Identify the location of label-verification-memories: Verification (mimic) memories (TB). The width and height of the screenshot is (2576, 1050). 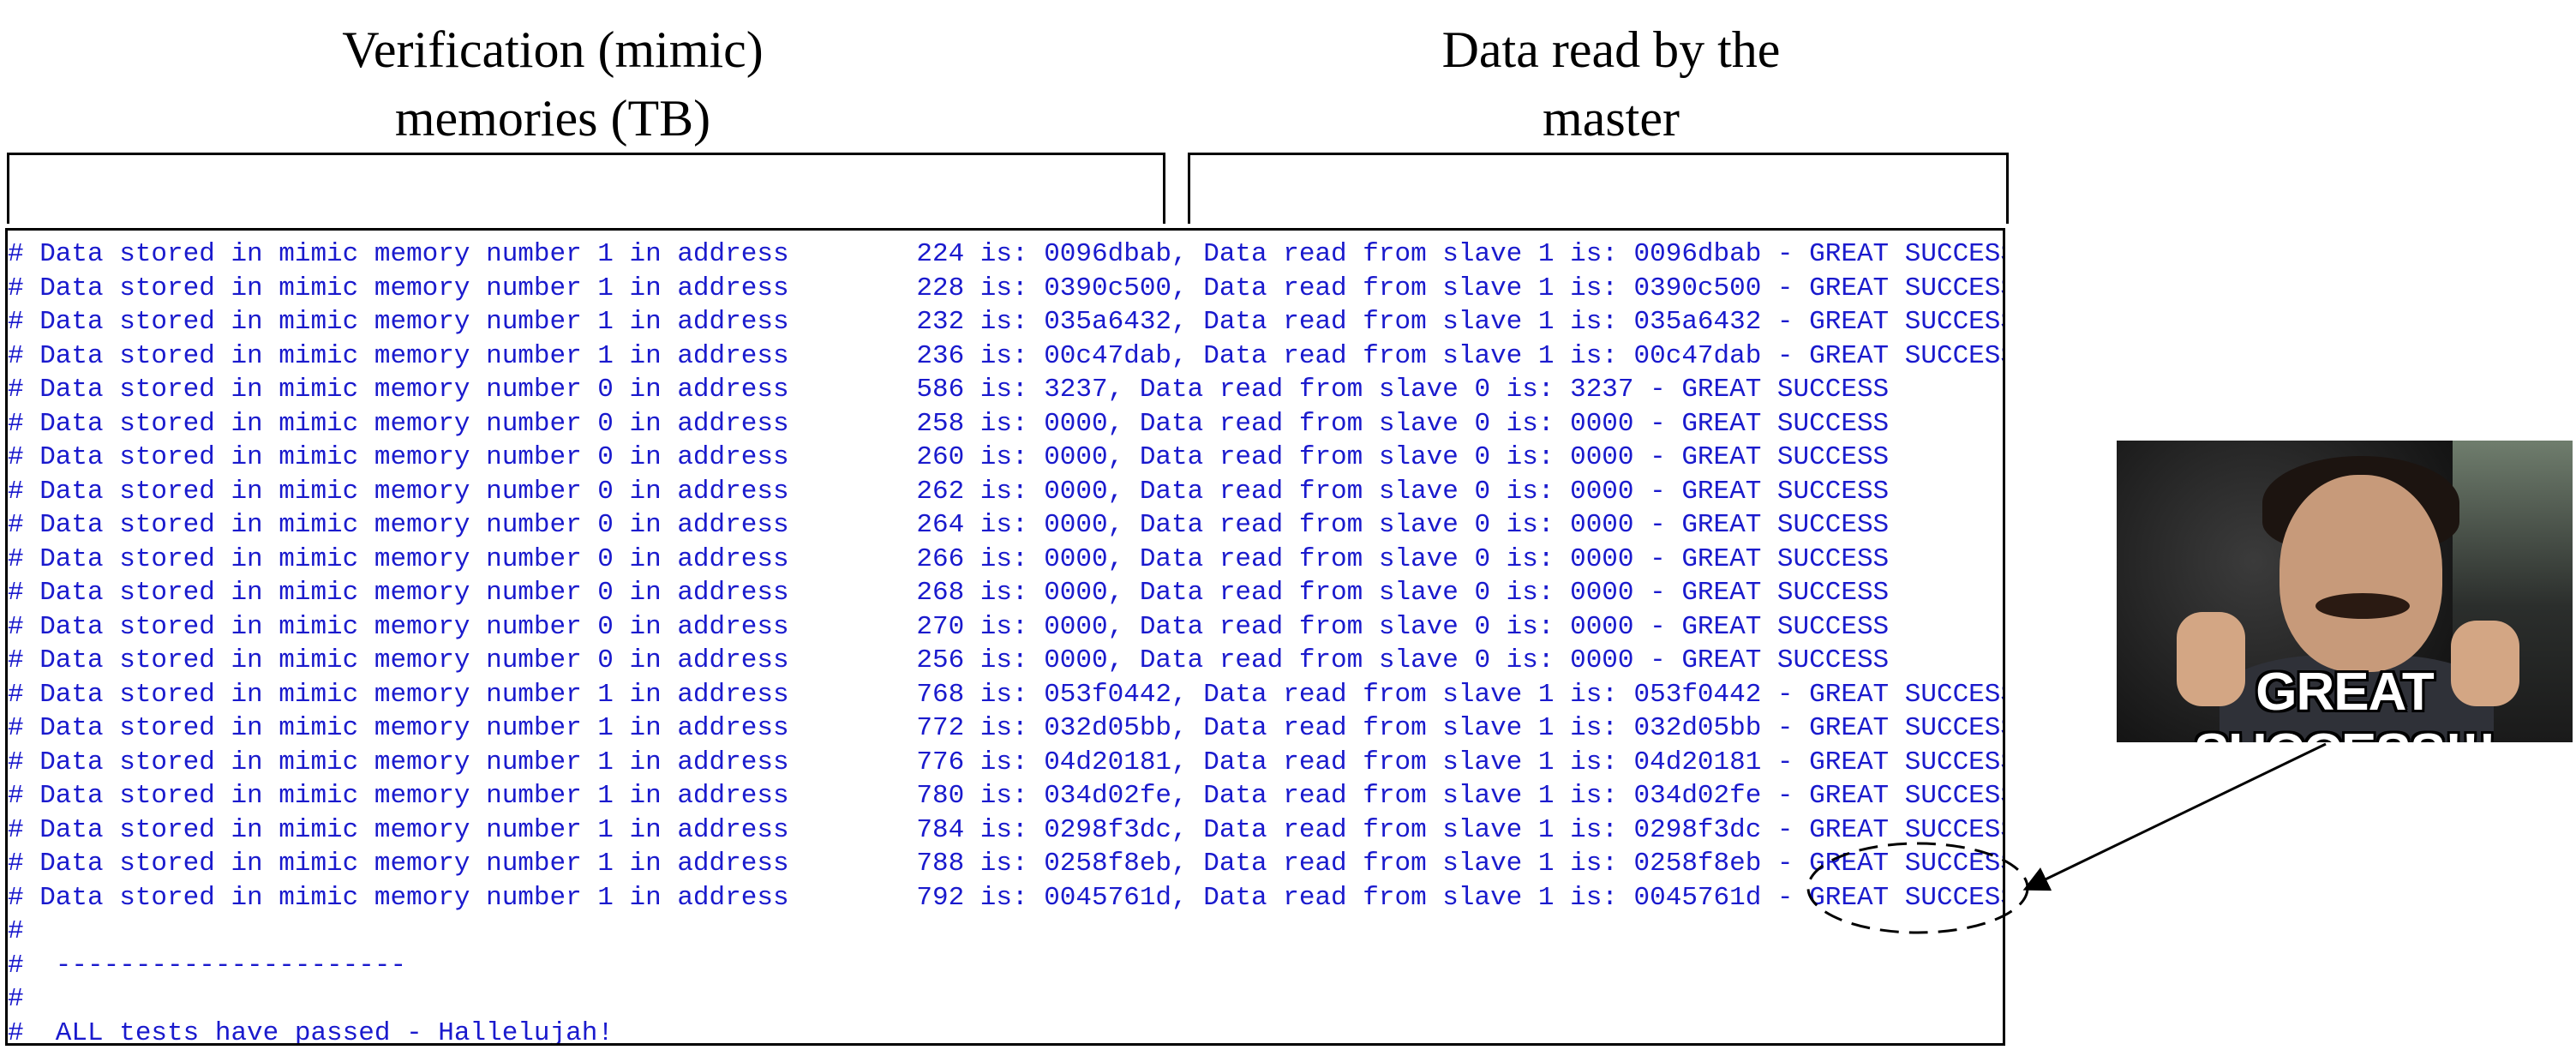
(553, 84).